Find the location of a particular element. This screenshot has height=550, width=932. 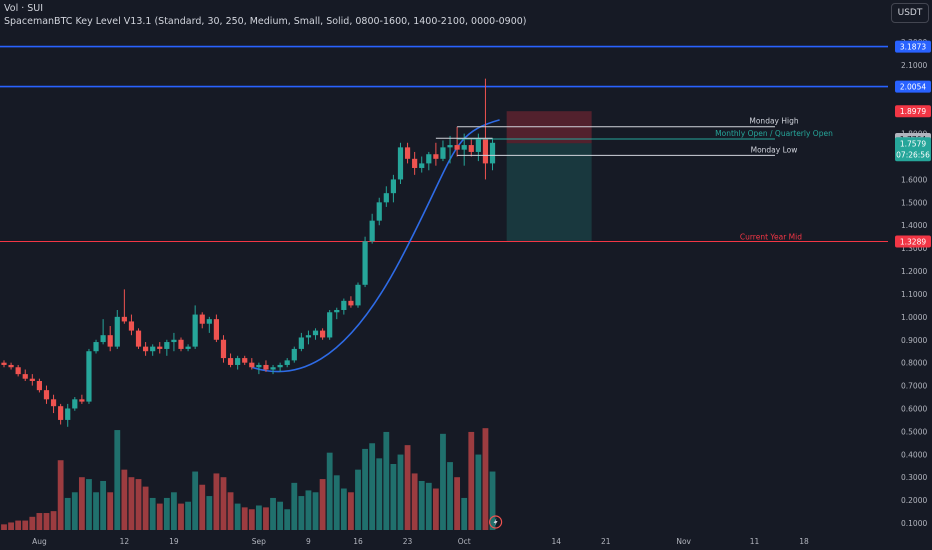

time-tick-label: 21 is located at coordinates (606, 541).